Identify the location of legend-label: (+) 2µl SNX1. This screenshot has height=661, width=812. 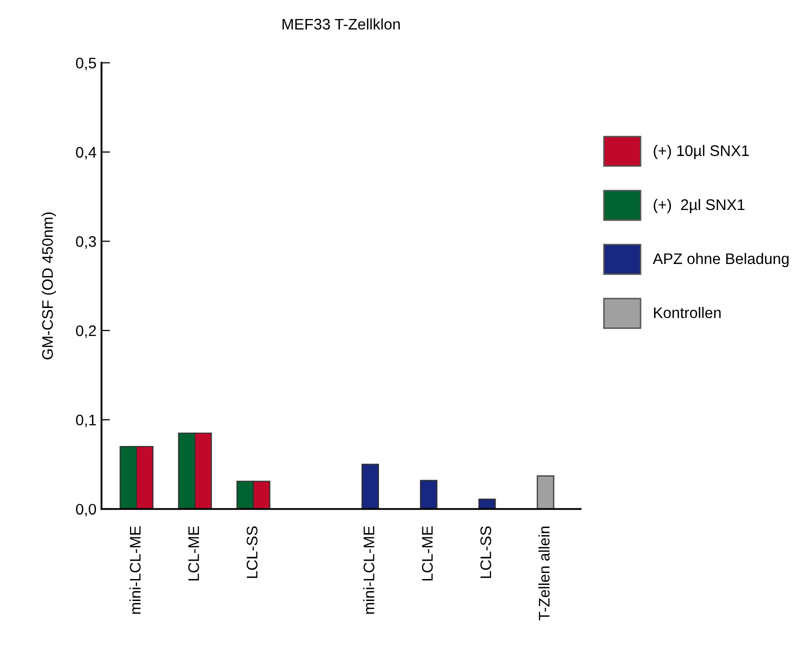
(699, 206).